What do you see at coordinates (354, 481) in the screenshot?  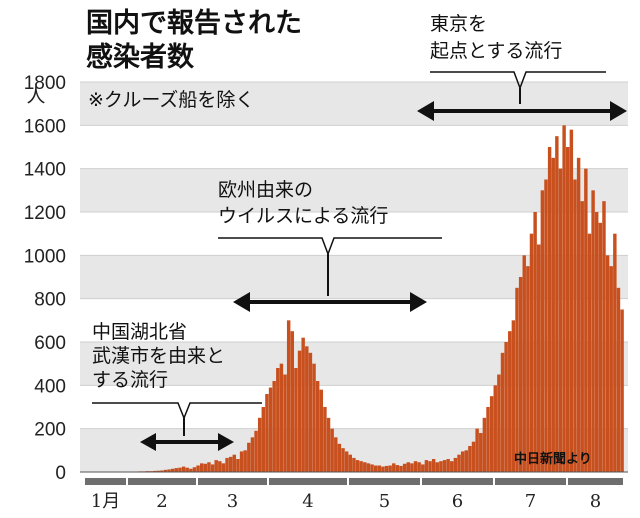 I see `x-axis-month-bar` at bounding box center [354, 481].